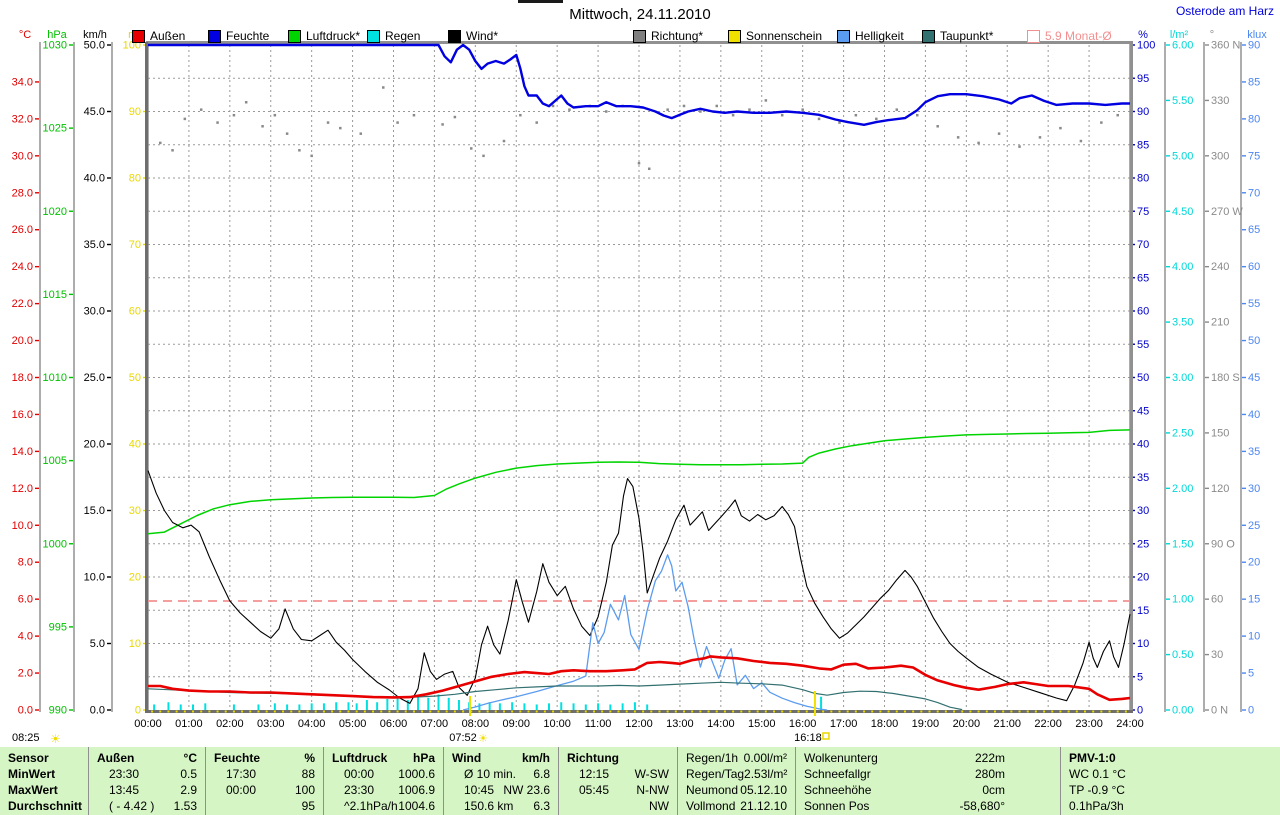 Image resolution: width=1280 pixels, height=815 pixels. What do you see at coordinates (57, 35) in the screenshot?
I see `hpa-axis-unit: hPa` at bounding box center [57, 35].